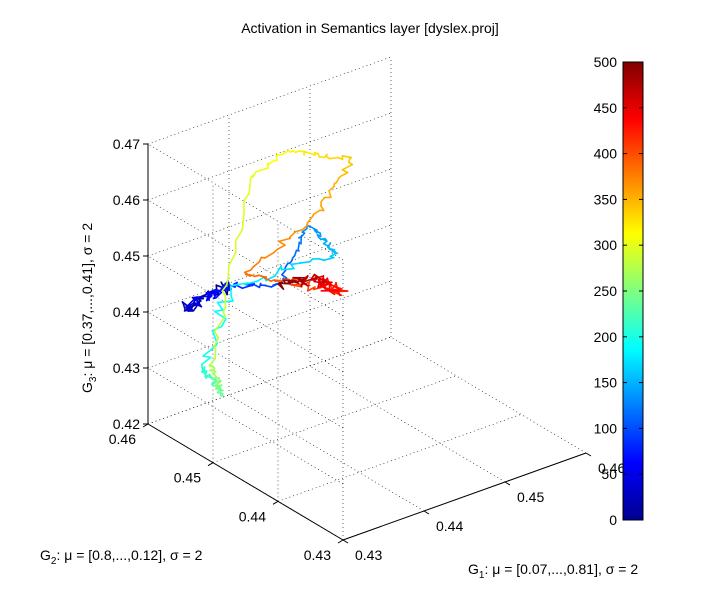 Image resolution: width=709 pixels, height=609 pixels. Describe the element at coordinates (613, 520) in the screenshot. I see `colorbar-tick-label-0: 0` at that location.